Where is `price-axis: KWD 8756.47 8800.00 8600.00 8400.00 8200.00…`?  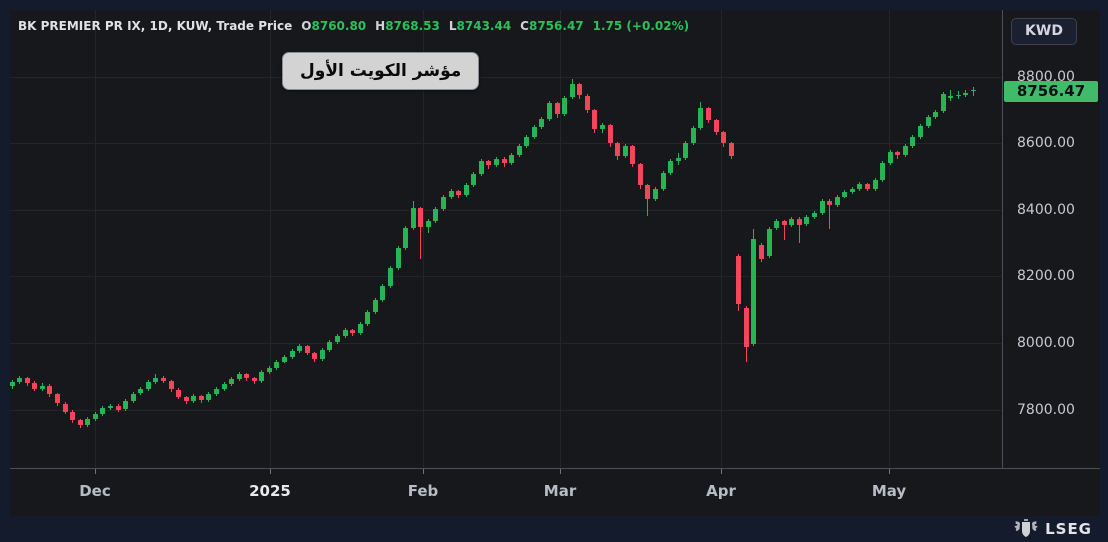
price-axis: KWD 8756.47 8800.00 8600.00 8400.00 8200.00… is located at coordinates (1051, 239).